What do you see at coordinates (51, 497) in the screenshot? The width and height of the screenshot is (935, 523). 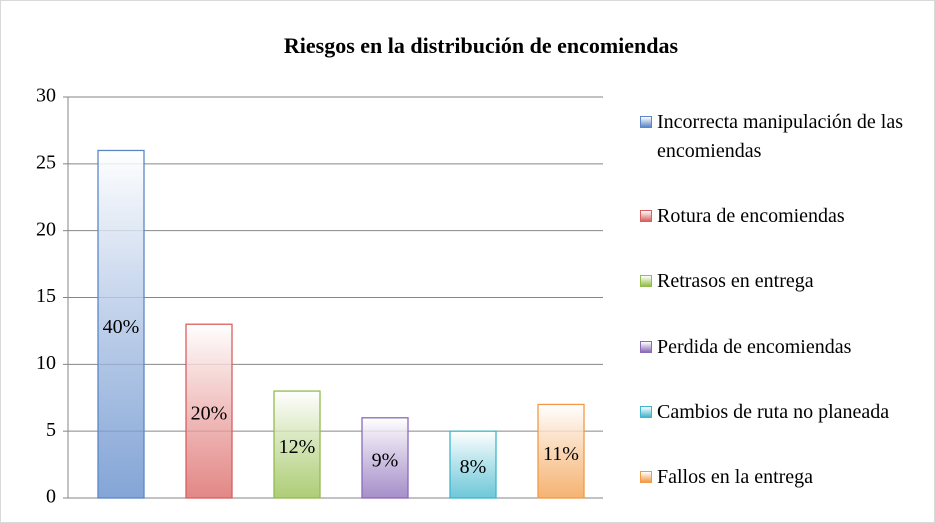 I see `y-tick-label: 0` at bounding box center [51, 497].